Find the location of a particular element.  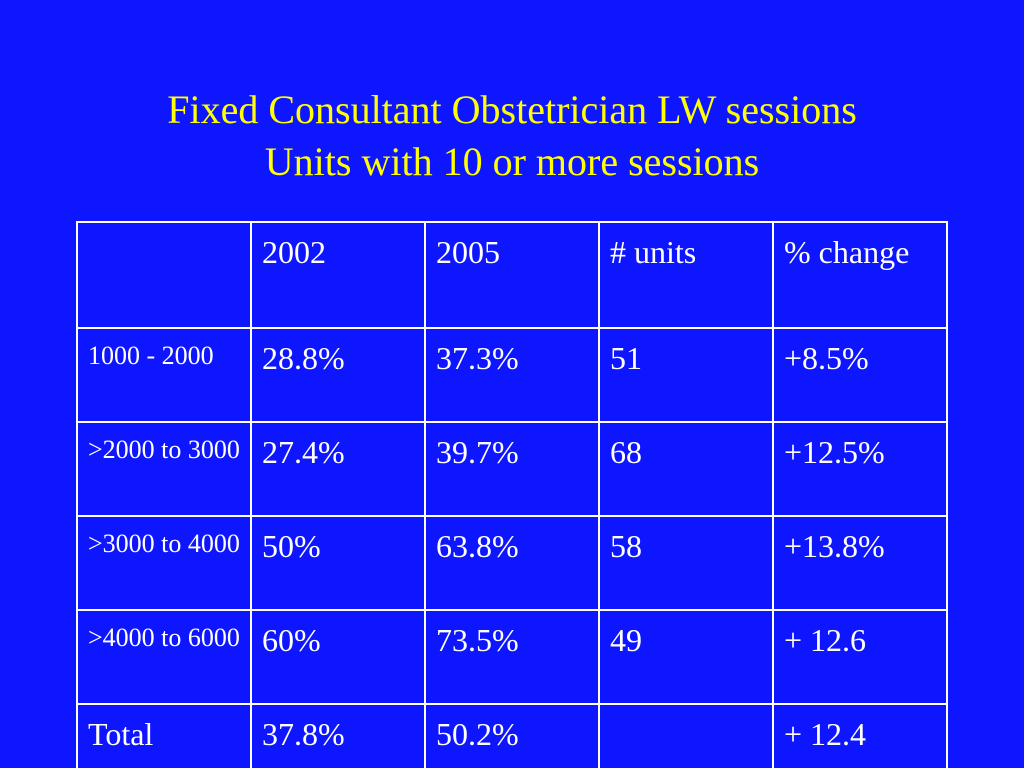

row-label-total: Total is located at coordinates (164, 735).